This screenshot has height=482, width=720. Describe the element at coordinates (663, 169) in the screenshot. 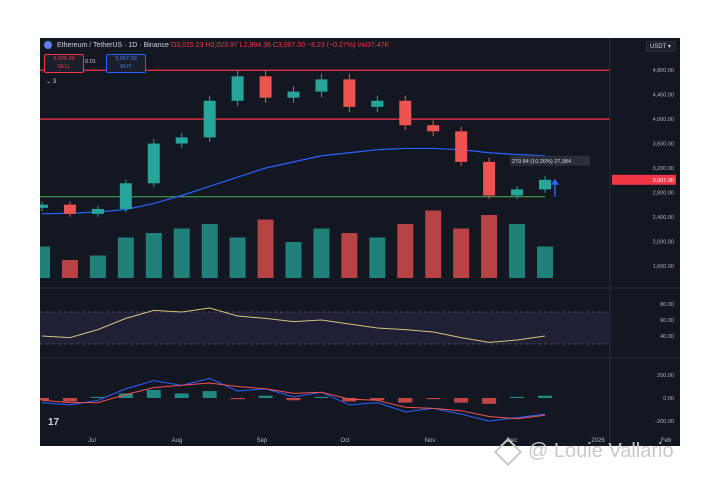

I see `price-tick-label: 3,200.00` at that location.